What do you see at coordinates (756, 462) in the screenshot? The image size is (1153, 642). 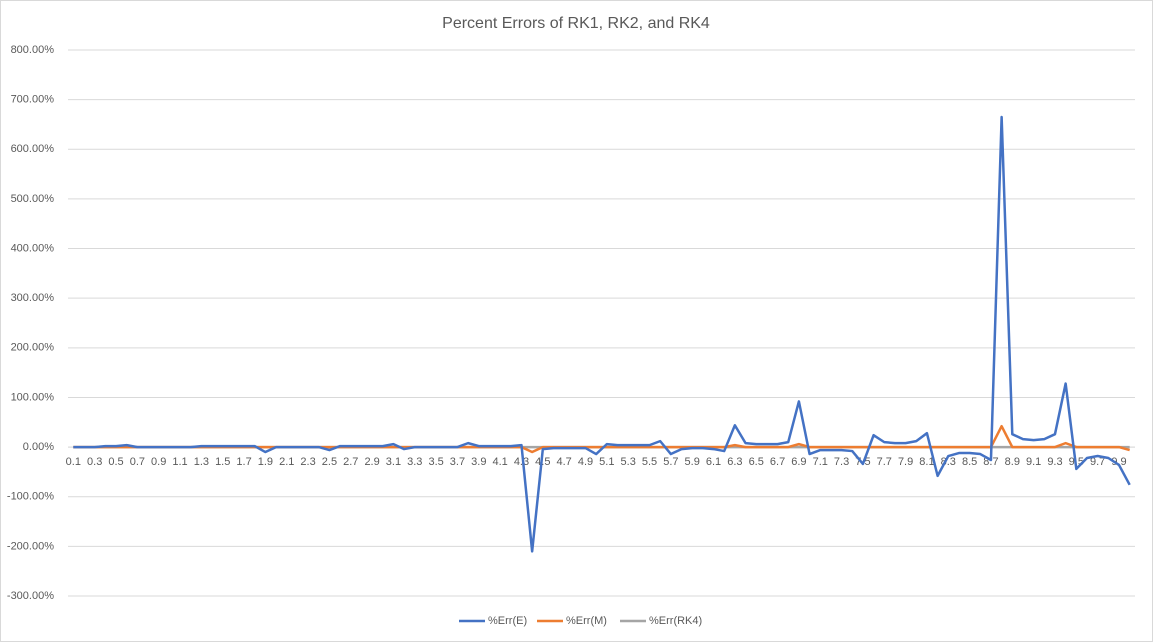 I see `x-tick-label: 6.5` at bounding box center [756, 462].